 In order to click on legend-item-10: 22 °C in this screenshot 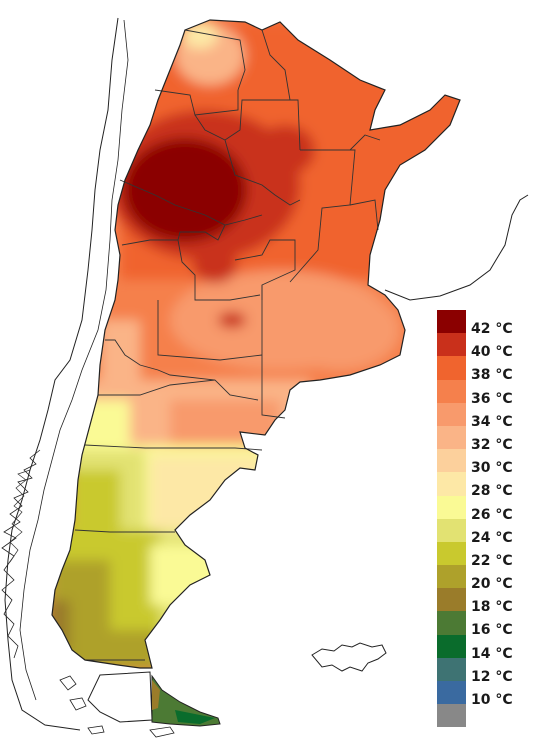, I will do `click(487, 555)`.